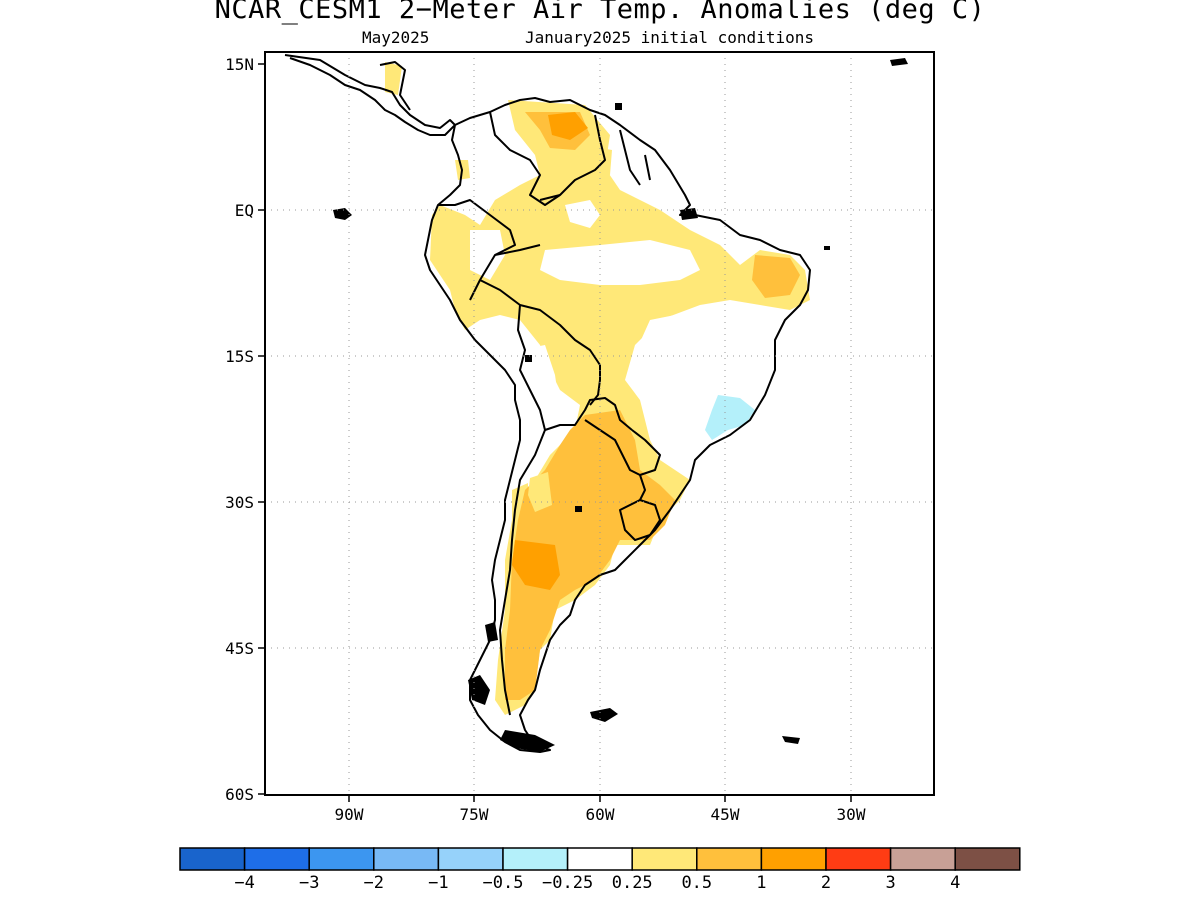  Describe the element at coordinates (239, 356) in the screenshot. I see `lat-label: 15S` at that location.